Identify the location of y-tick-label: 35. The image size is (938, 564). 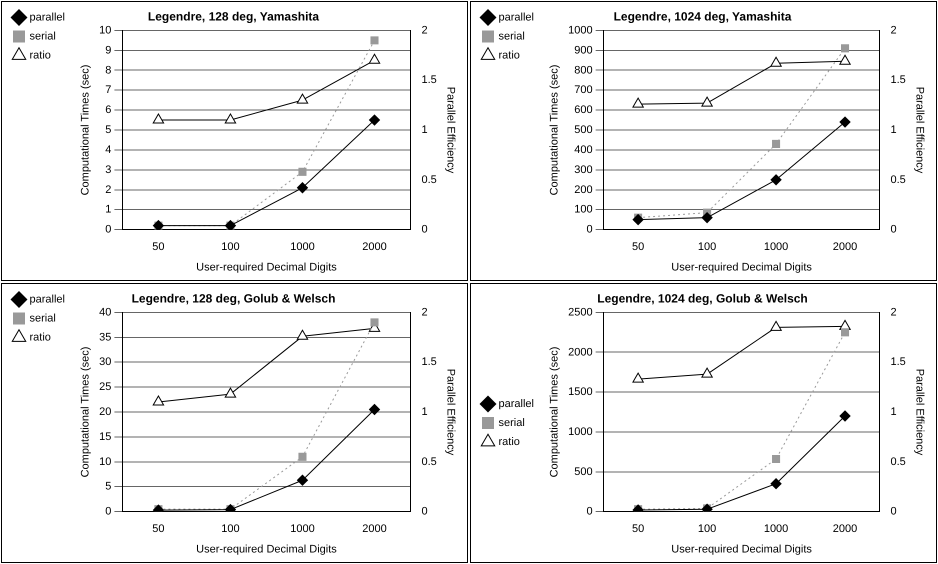
(105, 337).